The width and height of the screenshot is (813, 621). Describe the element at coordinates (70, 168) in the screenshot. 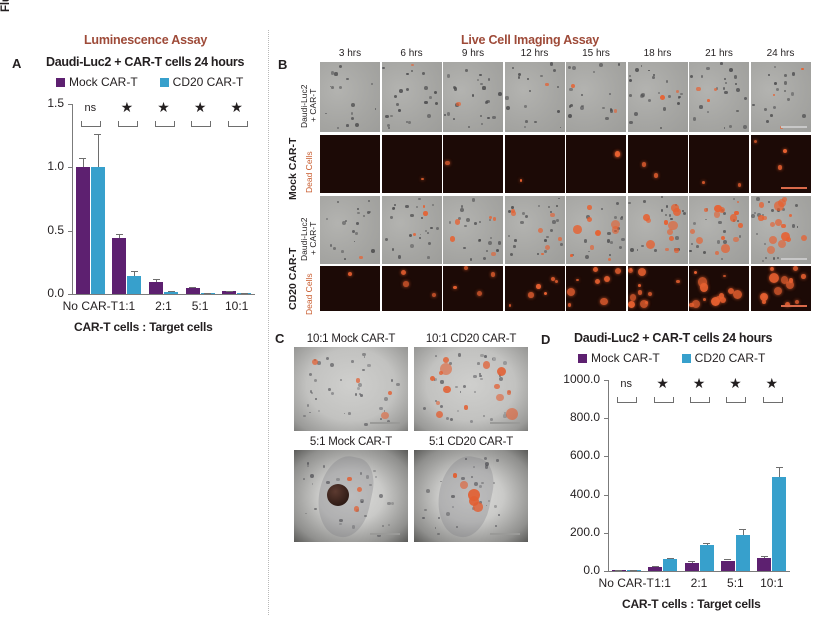

I see `y-tick-mark` at that location.